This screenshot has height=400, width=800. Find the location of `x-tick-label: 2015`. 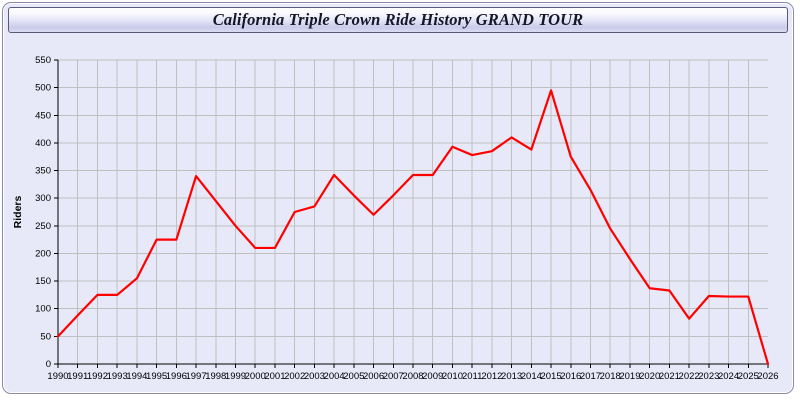

x-tick-label: 2015 is located at coordinates (550, 376).